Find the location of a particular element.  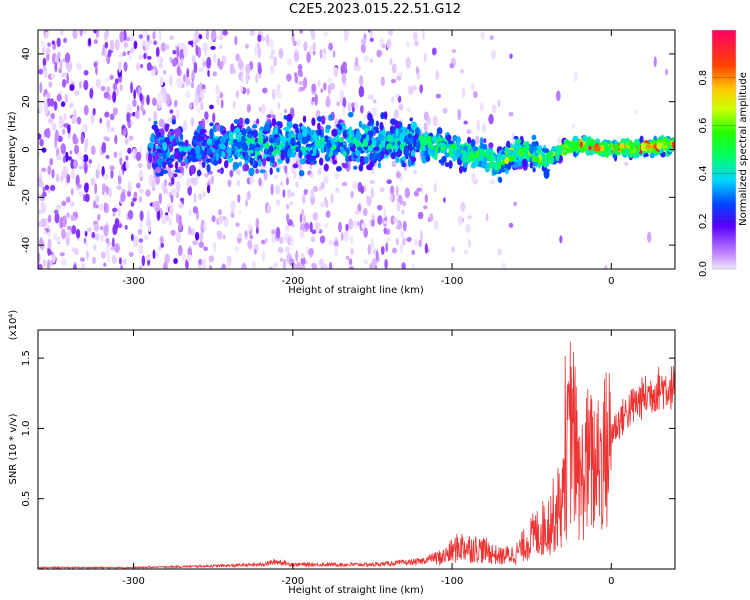

y-tick-label: 1.5 is located at coordinates (26, 358).